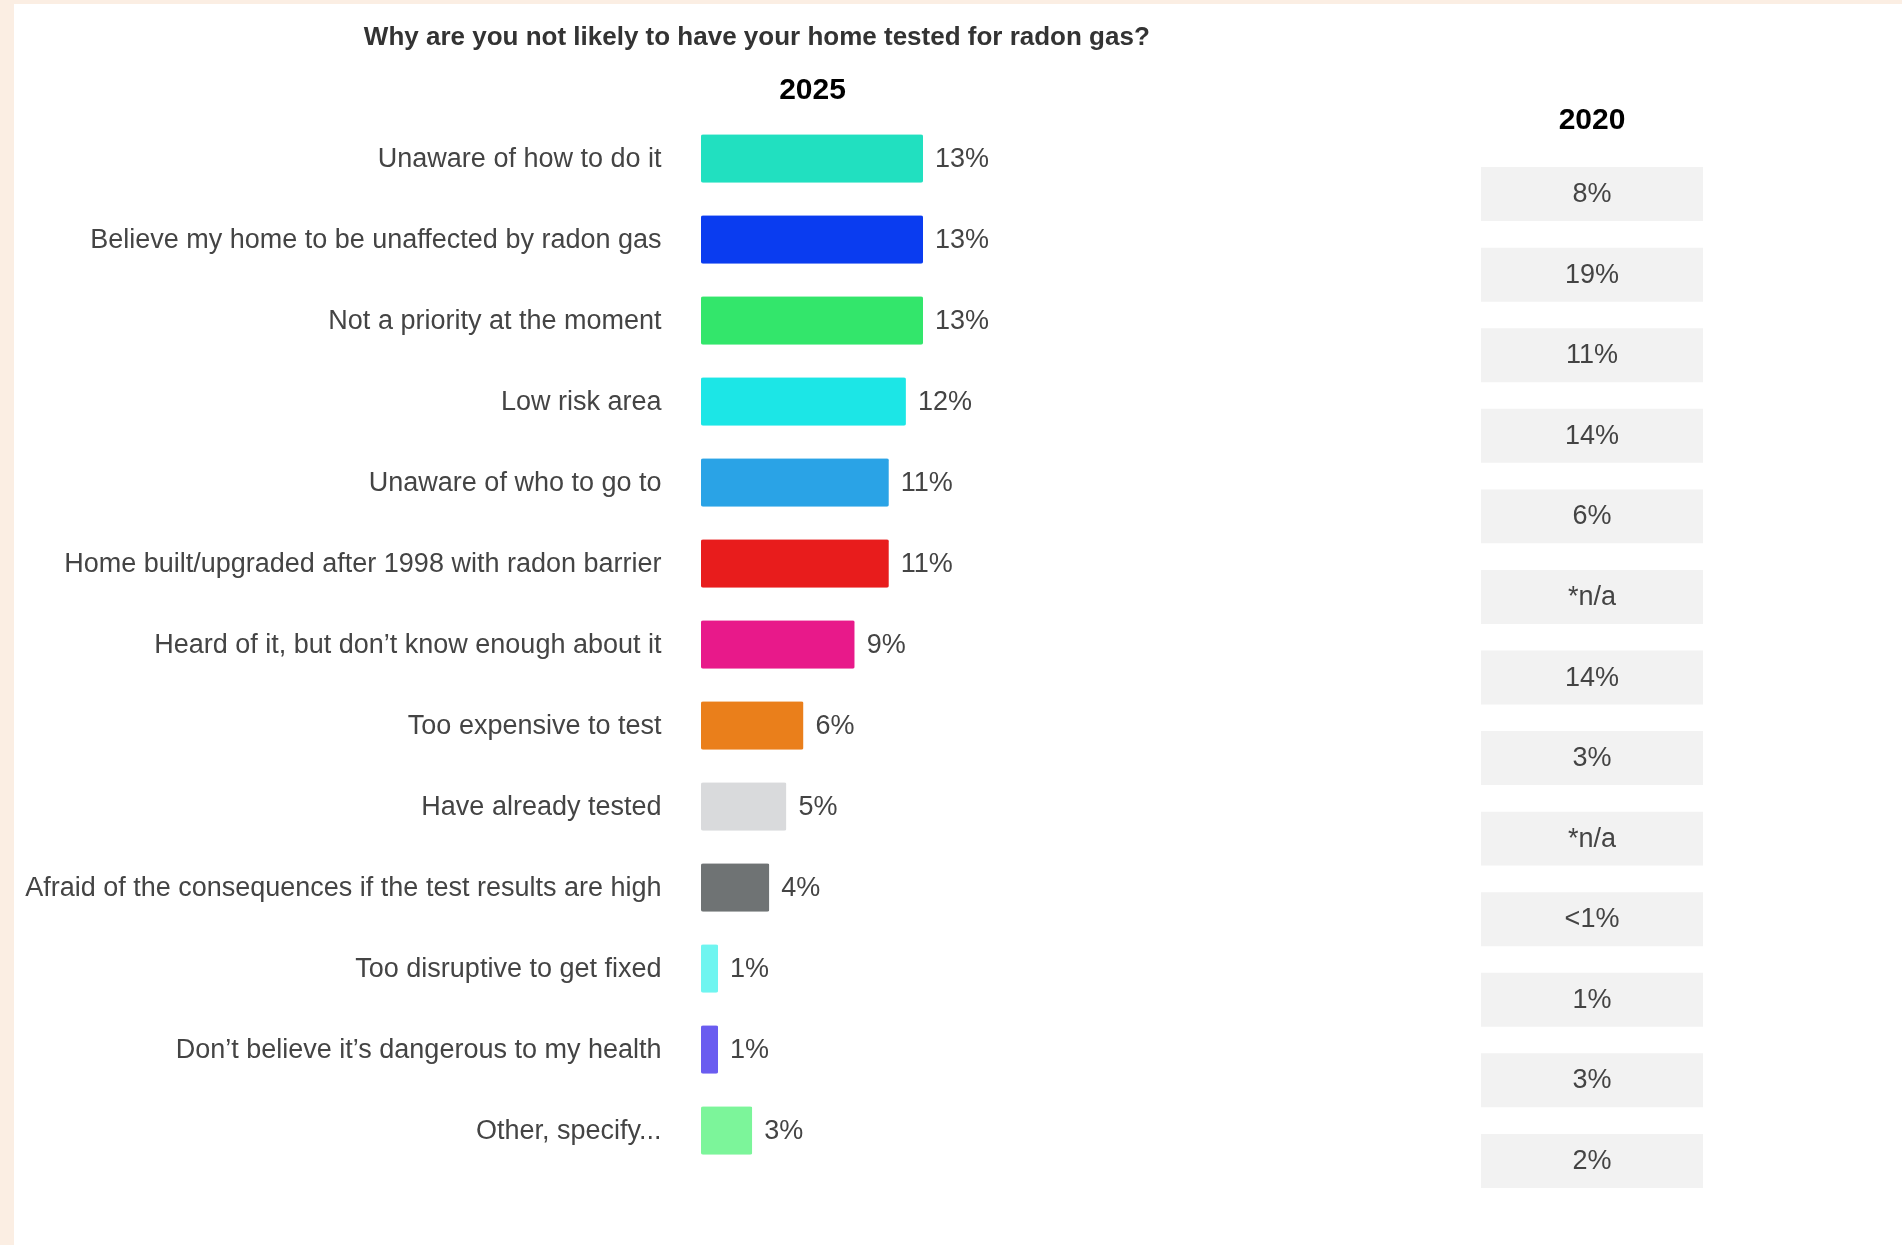  What do you see at coordinates (1592, 1159) in the screenshot?
I see `text: 2%` at bounding box center [1592, 1159].